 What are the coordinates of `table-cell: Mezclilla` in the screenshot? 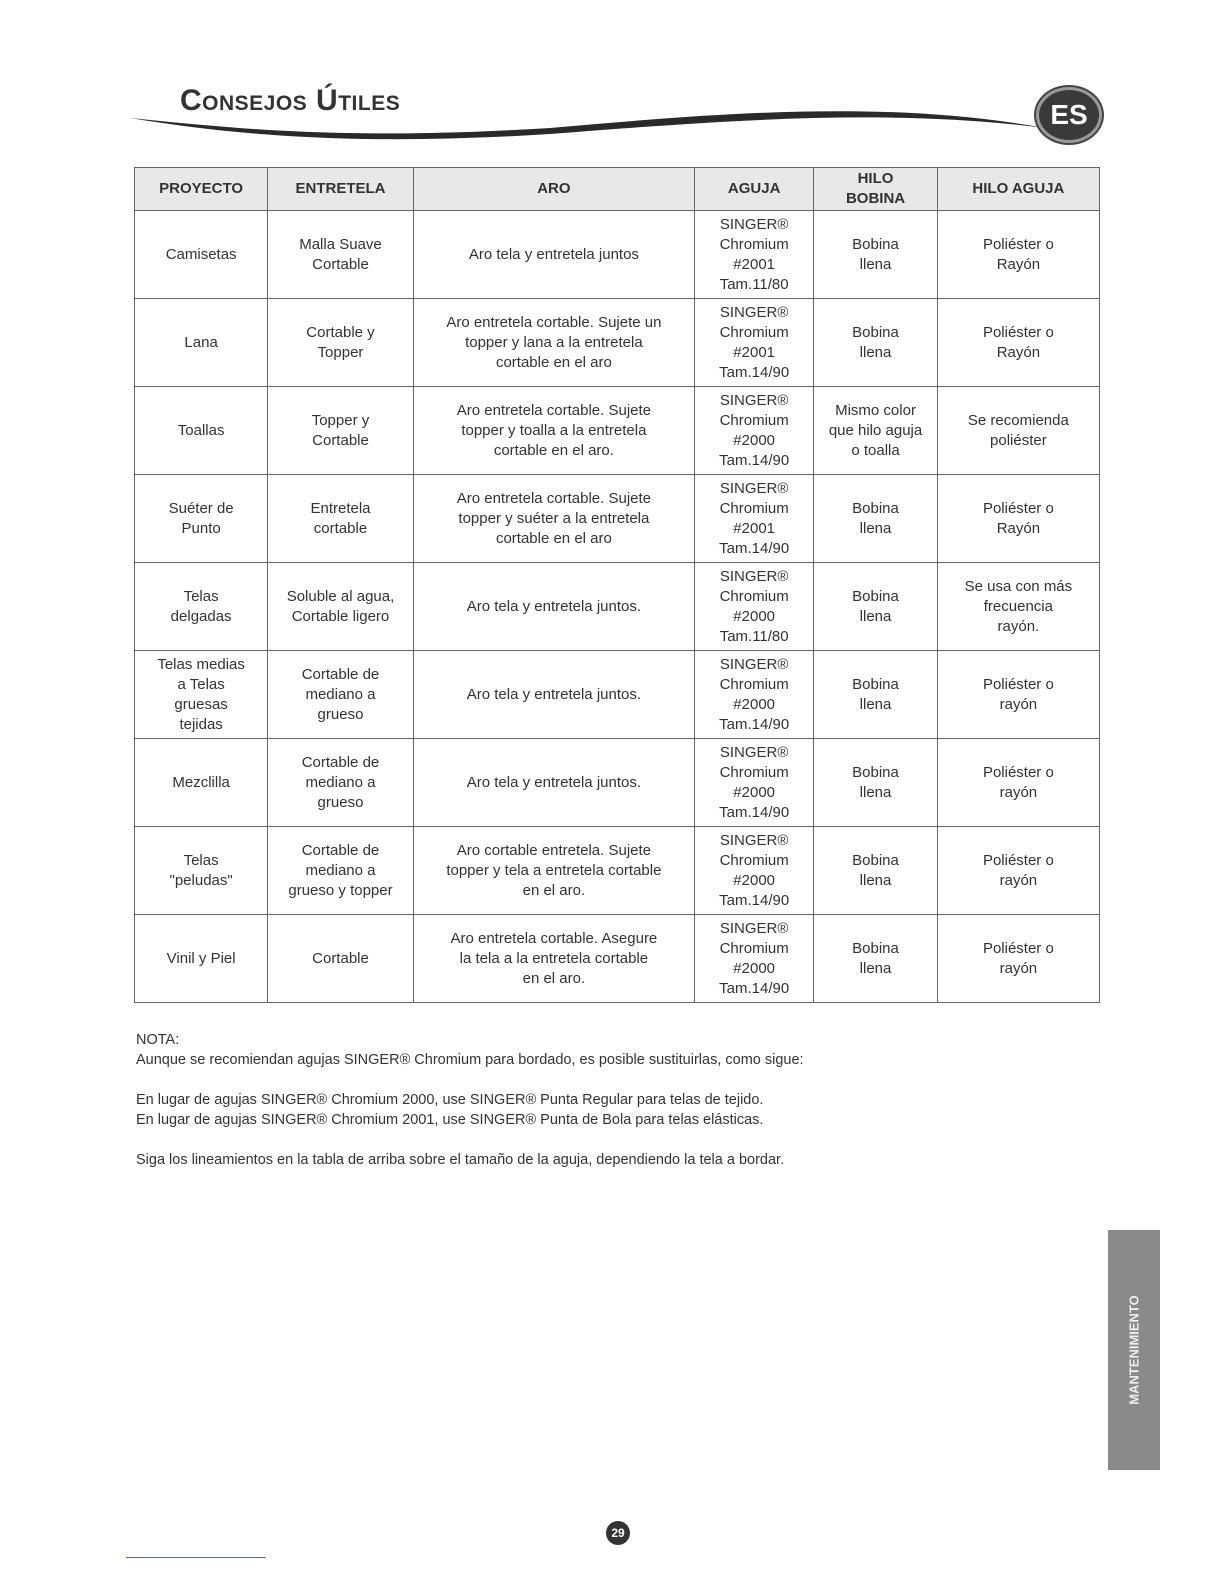 It's located at (201, 782).